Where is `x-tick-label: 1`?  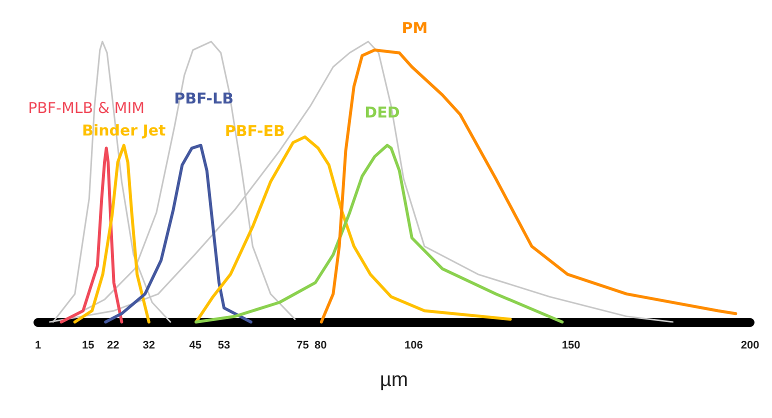 x-tick-label: 1 is located at coordinates (38, 346).